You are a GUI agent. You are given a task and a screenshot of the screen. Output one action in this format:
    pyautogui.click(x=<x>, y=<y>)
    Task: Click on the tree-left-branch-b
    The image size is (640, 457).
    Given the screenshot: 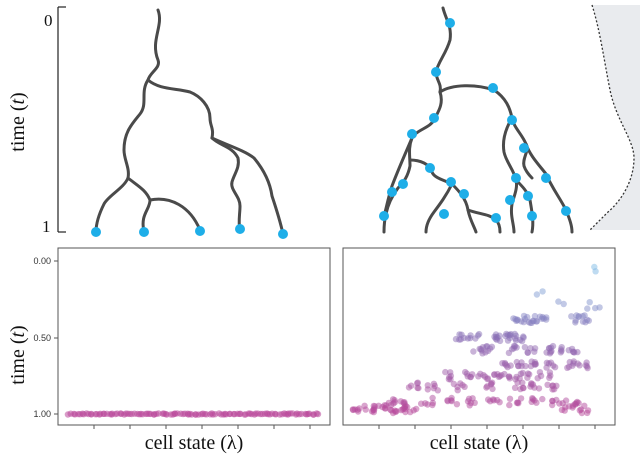 What is the action you would take?
    pyautogui.click(x=180, y=109)
    